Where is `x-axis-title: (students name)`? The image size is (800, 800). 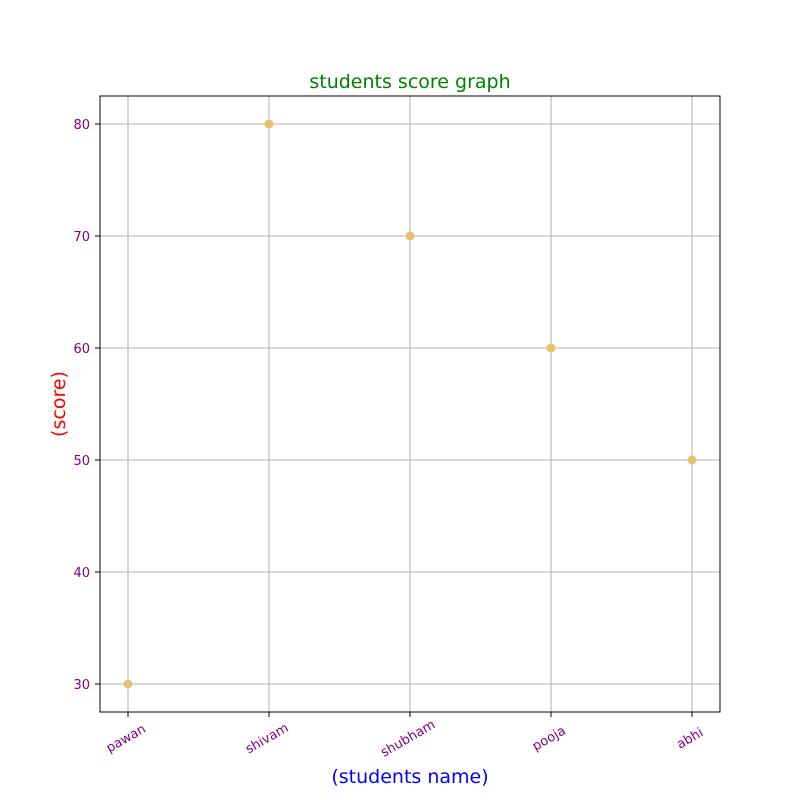 x-axis-title: (students name) is located at coordinates (409, 777).